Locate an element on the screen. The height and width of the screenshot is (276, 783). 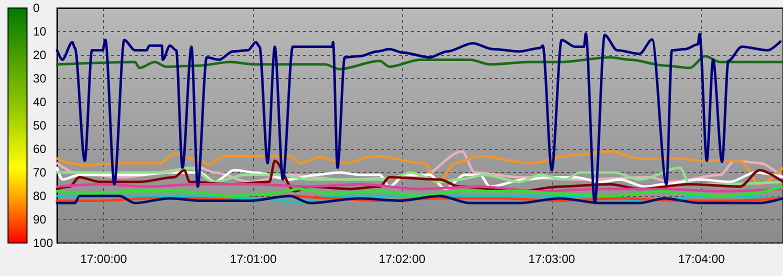
y-tick-label: 70 is located at coordinates (40, 173).